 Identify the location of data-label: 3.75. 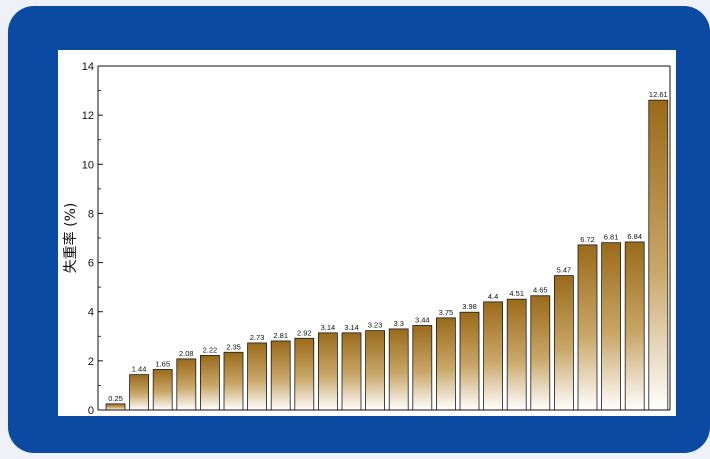
(446, 312).